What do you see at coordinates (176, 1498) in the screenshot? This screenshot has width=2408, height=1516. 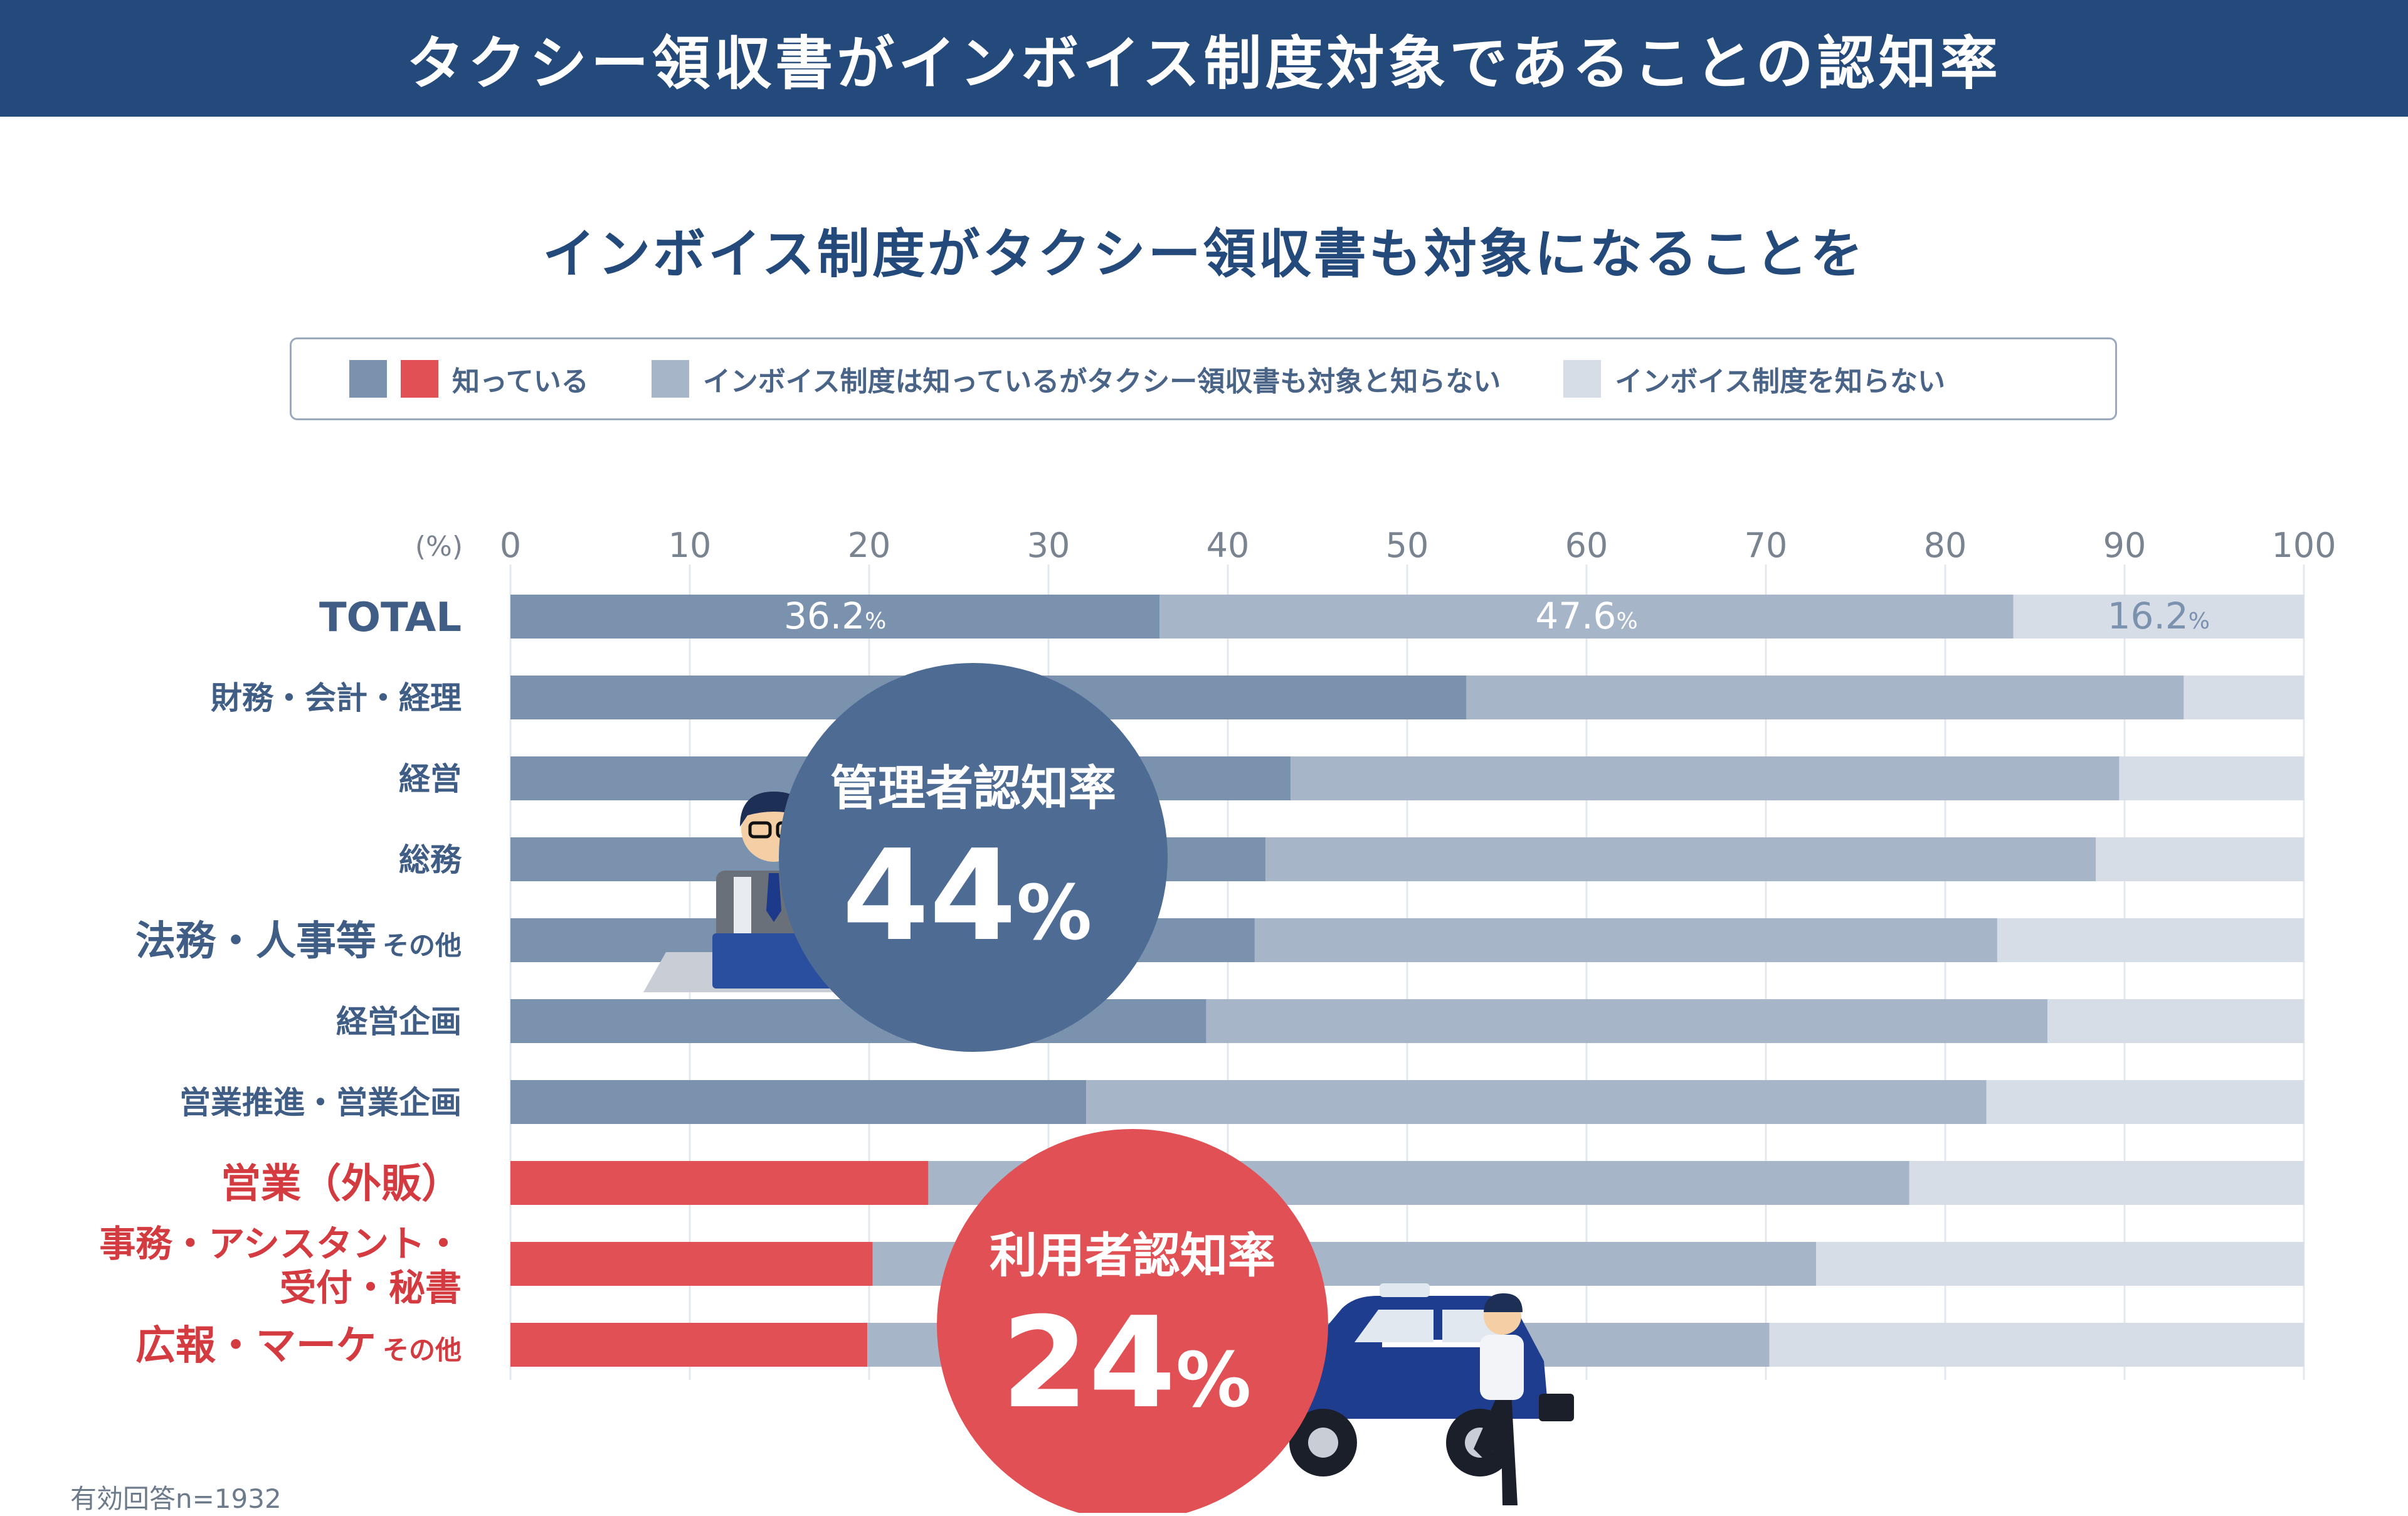 I see `footnote-sample-size: 有効回答n=1932` at bounding box center [176, 1498].